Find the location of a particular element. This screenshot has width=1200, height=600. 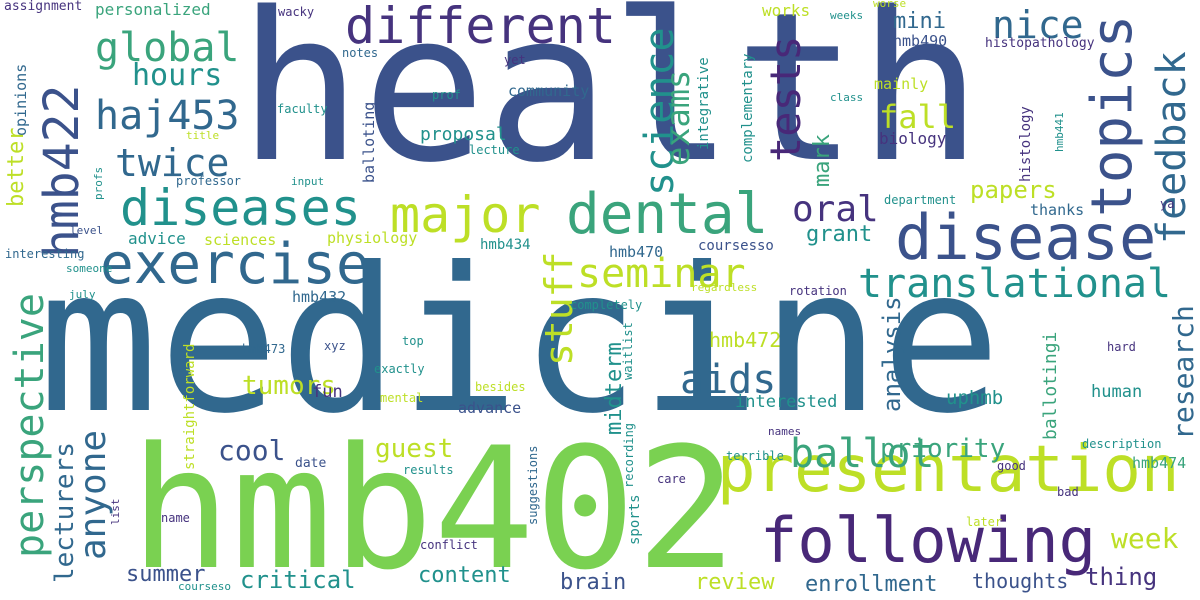

word: better is located at coordinates (16, 167).